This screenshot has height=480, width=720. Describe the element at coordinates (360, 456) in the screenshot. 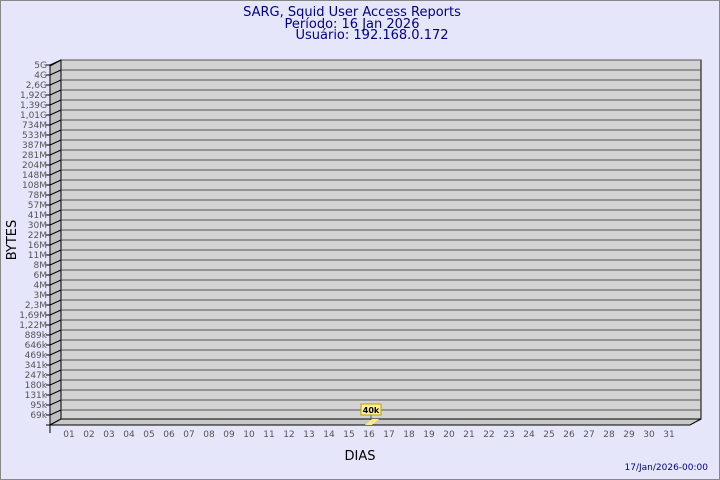

I see `x-axis-label: DIAS` at that location.